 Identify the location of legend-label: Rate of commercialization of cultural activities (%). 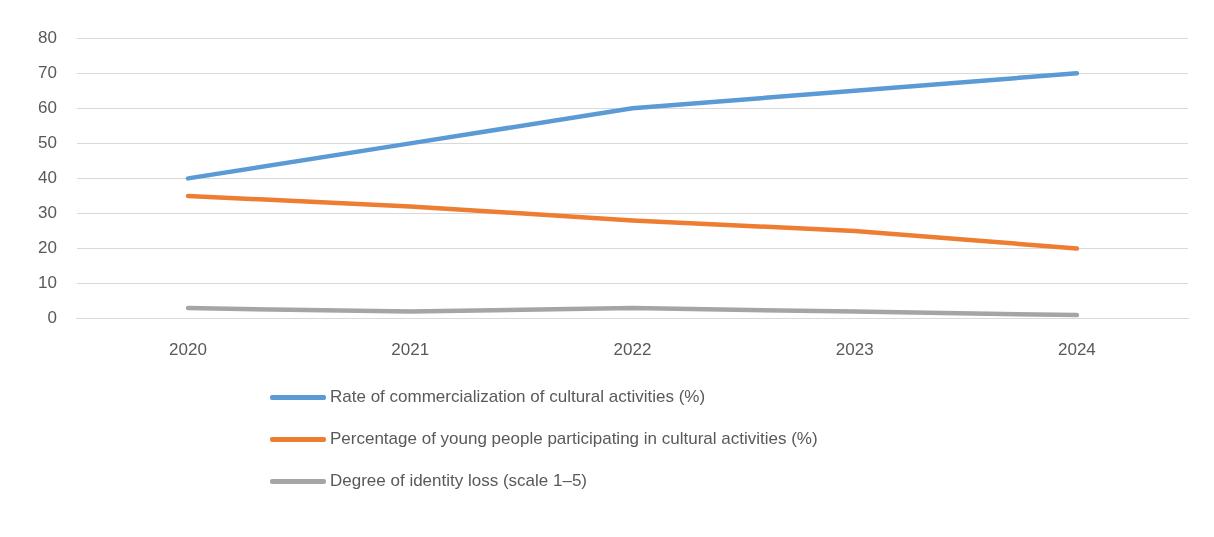
(518, 397).